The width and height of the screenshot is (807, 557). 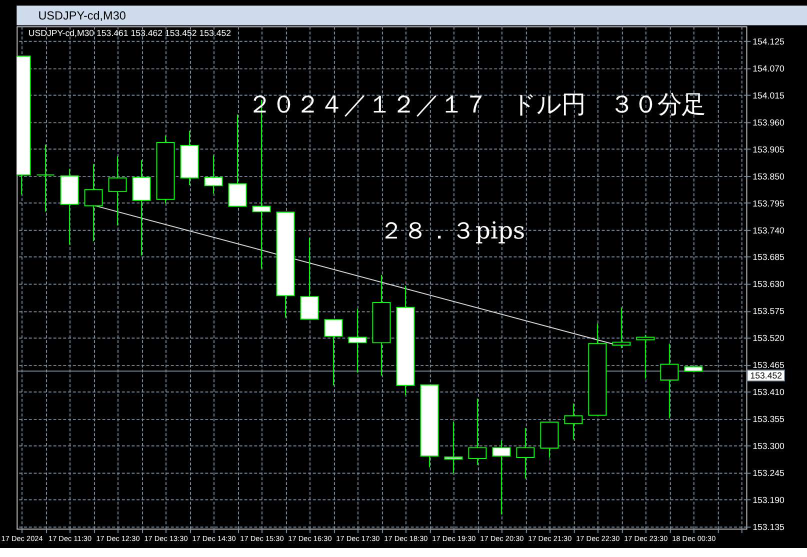 I want to click on y-tick-label: 153.740, so click(x=768, y=230).